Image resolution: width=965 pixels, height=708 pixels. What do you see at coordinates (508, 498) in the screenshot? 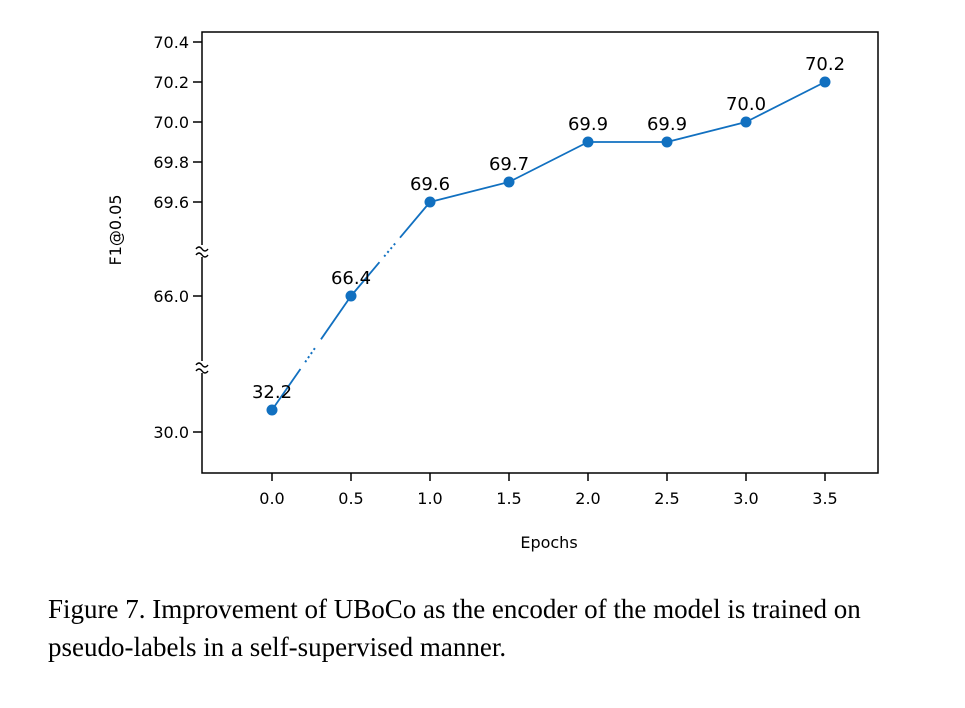
I see `x-tick-label: 1.5` at bounding box center [508, 498].